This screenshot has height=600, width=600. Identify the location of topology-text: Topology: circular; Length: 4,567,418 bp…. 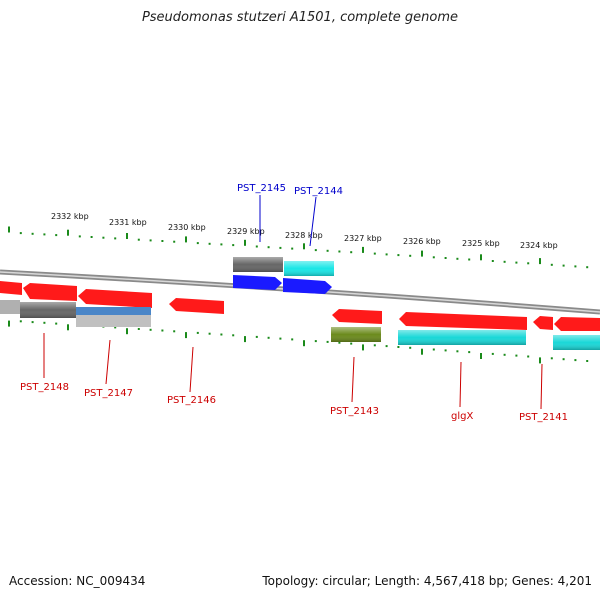
(427, 581).